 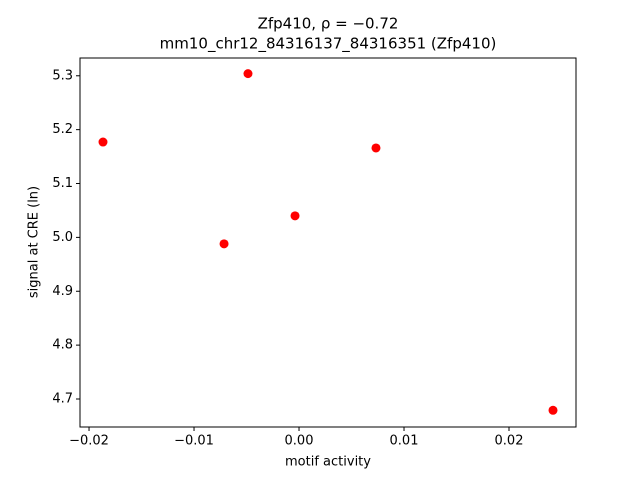 What do you see at coordinates (404, 441) in the screenshot?
I see `x-tick-label: 0.01` at bounding box center [404, 441].